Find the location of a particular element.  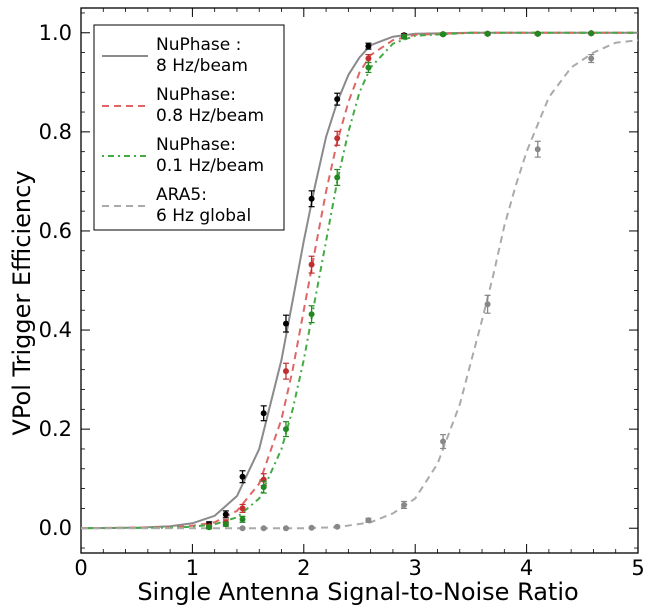

legend-label-2: 0.1 Hz/beam is located at coordinates (210, 166).